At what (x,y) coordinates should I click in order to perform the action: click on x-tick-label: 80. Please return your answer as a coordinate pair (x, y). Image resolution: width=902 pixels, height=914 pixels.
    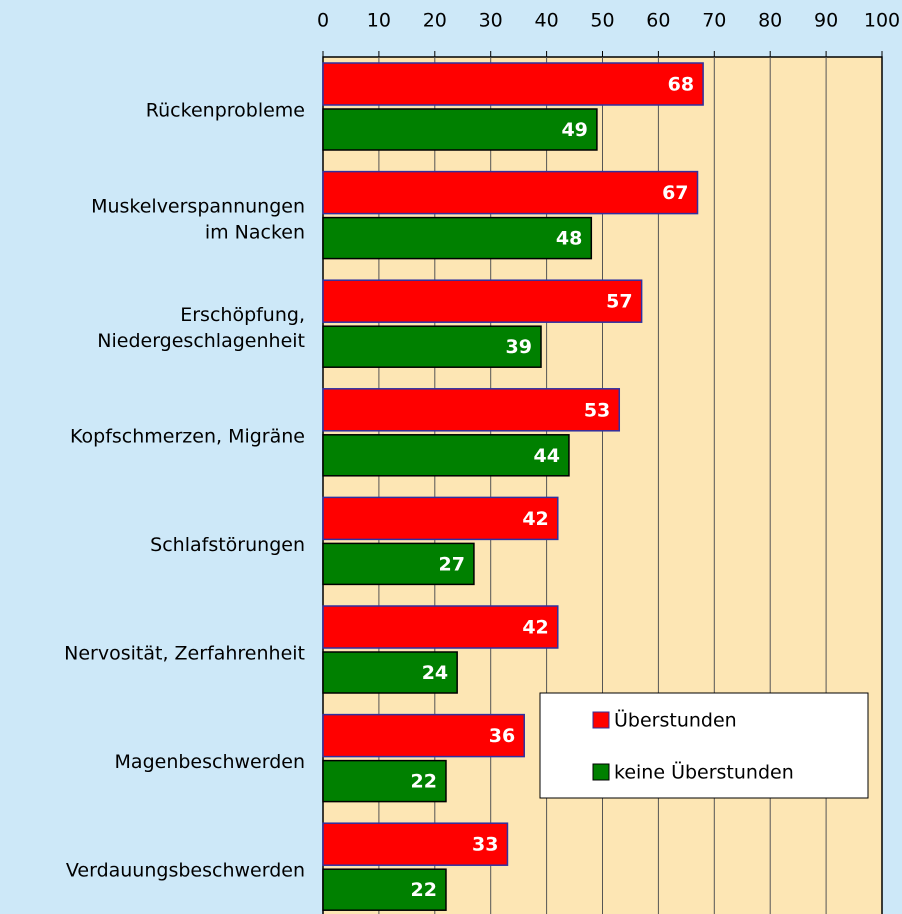
    Looking at the image, I should click on (770, 21).